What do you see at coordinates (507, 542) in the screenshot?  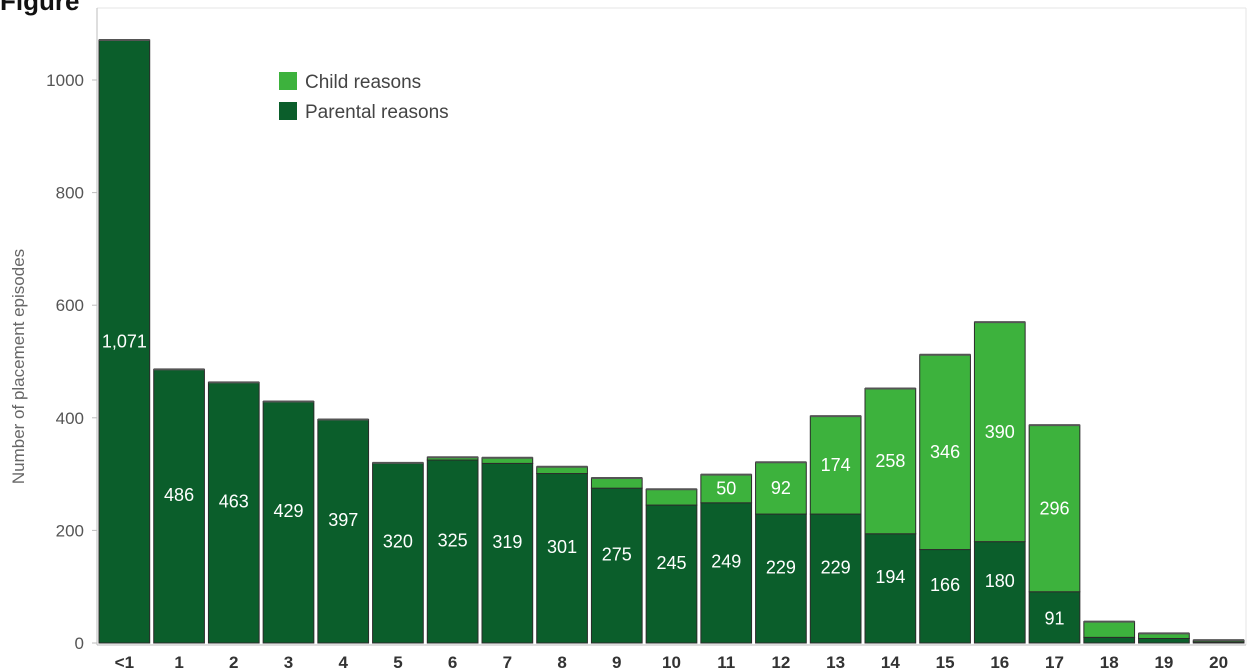 I see `data-label-parental-7: 319` at bounding box center [507, 542].